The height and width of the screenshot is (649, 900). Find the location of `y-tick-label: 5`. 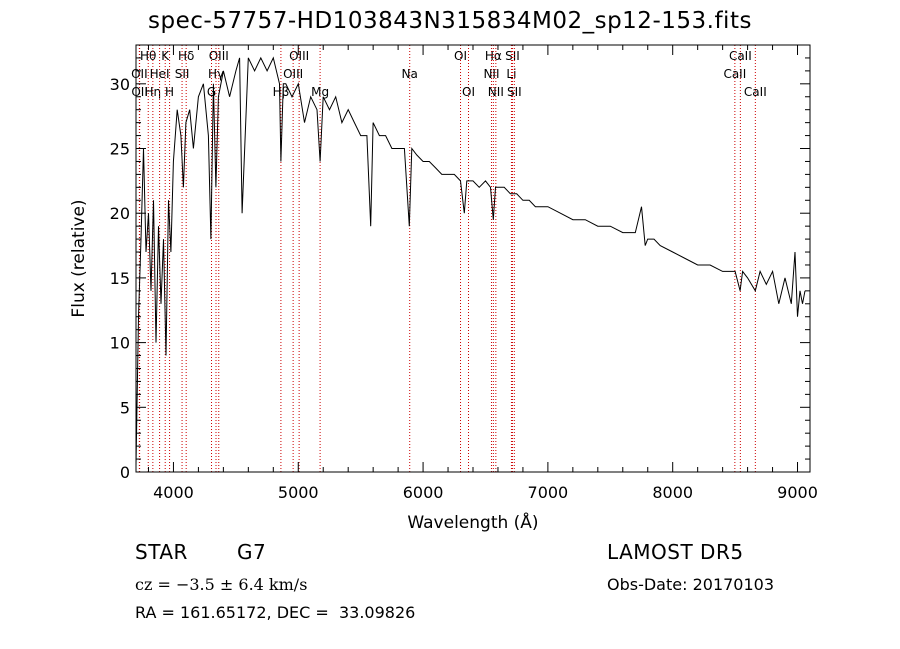

y-tick-label: 5 is located at coordinates (125, 407).